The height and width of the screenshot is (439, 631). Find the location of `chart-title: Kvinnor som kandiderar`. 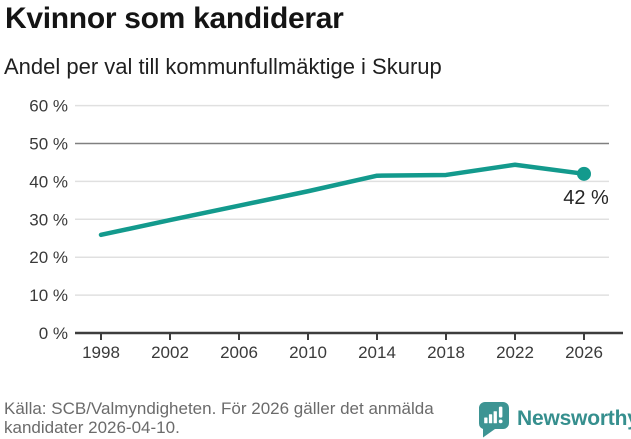

chart-title: Kvinnor som kandiderar is located at coordinates (174, 18).